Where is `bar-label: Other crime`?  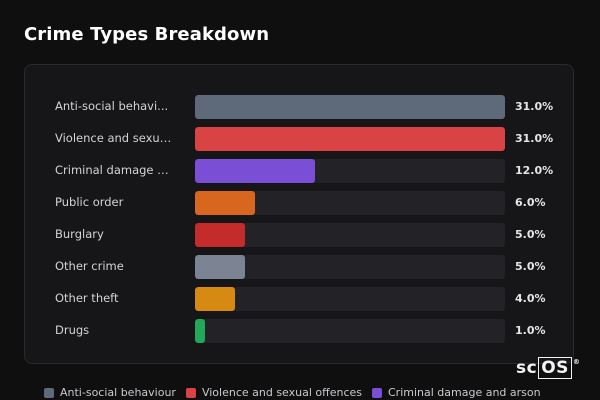
bar-label: Other crime is located at coordinates (89, 266).